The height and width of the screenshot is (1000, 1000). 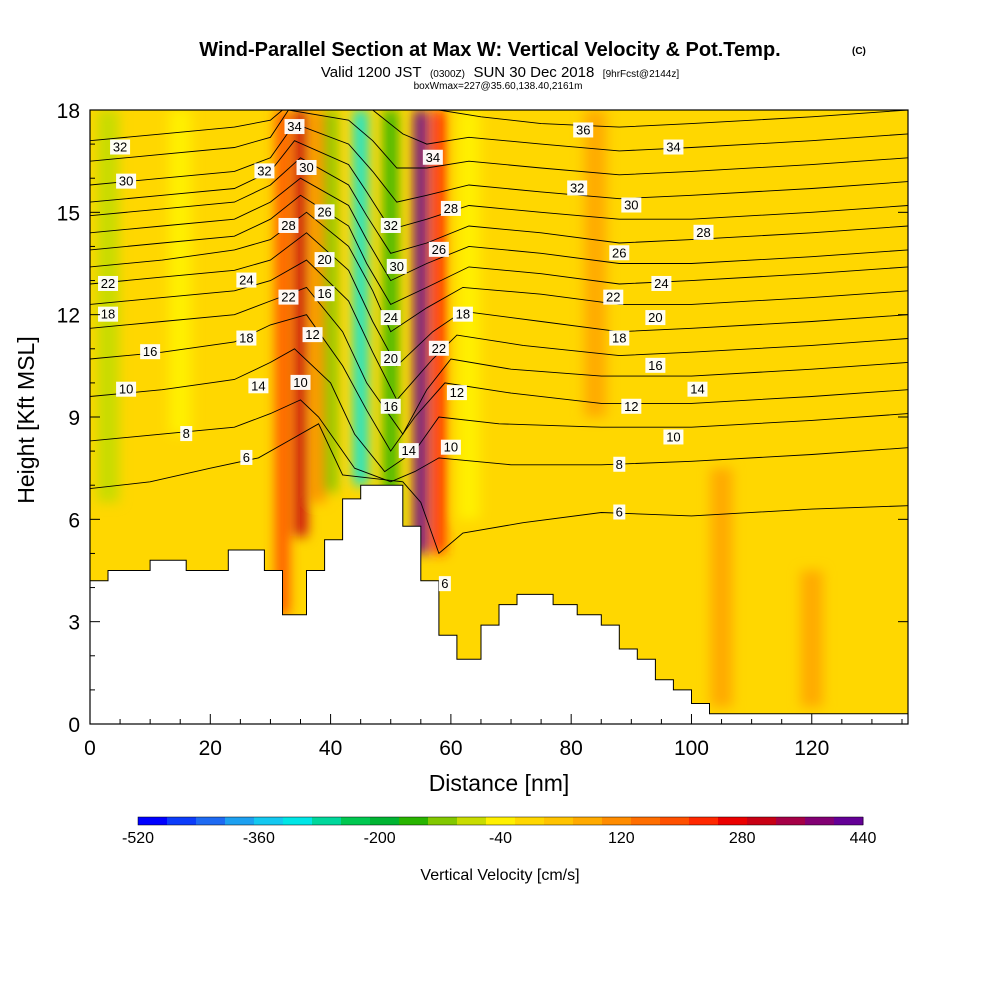 I want to click on valid-fcst: [9hrFcst@2144z], so click(x=641, y=74).